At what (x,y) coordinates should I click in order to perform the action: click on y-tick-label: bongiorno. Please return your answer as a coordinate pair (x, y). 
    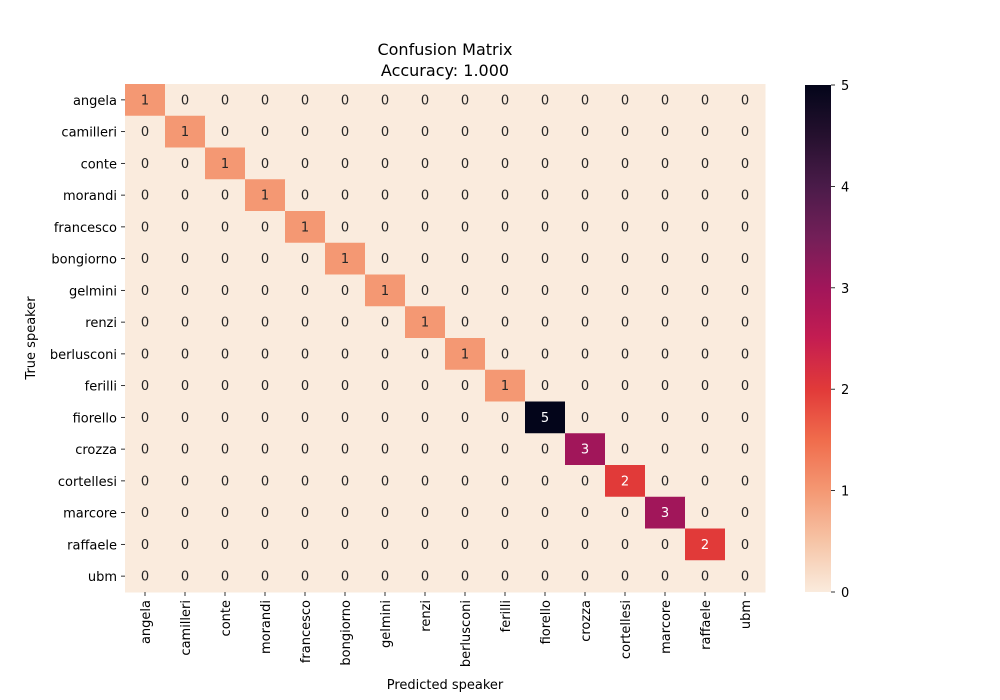
    Looking at the image, I should click on (84, 260).